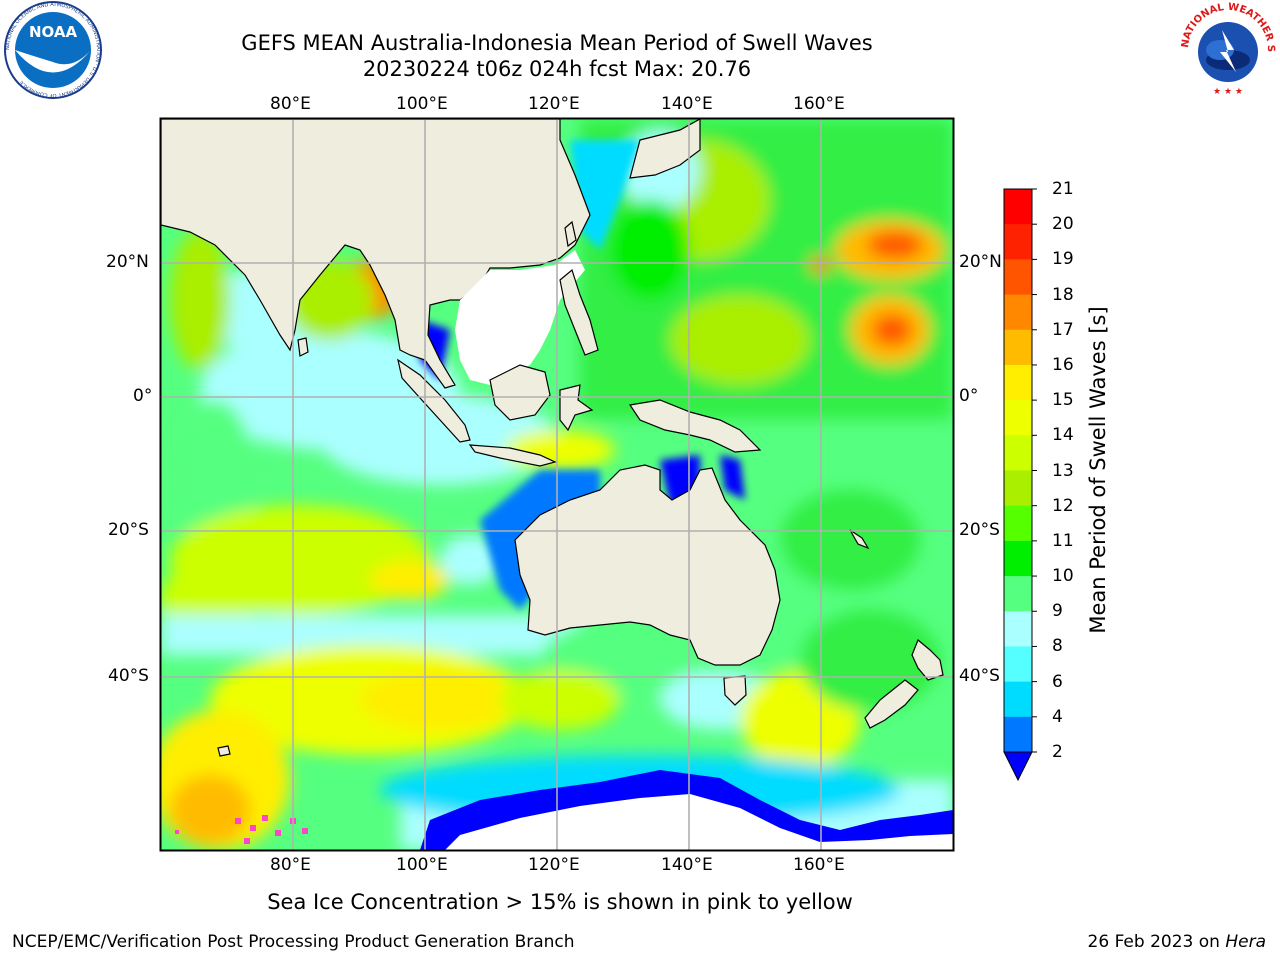 The image size is (1280, 960). Describe the element at coordinates (1063, 470) in the screenshot. I see `colorbar-tick-label: 13` at that location.